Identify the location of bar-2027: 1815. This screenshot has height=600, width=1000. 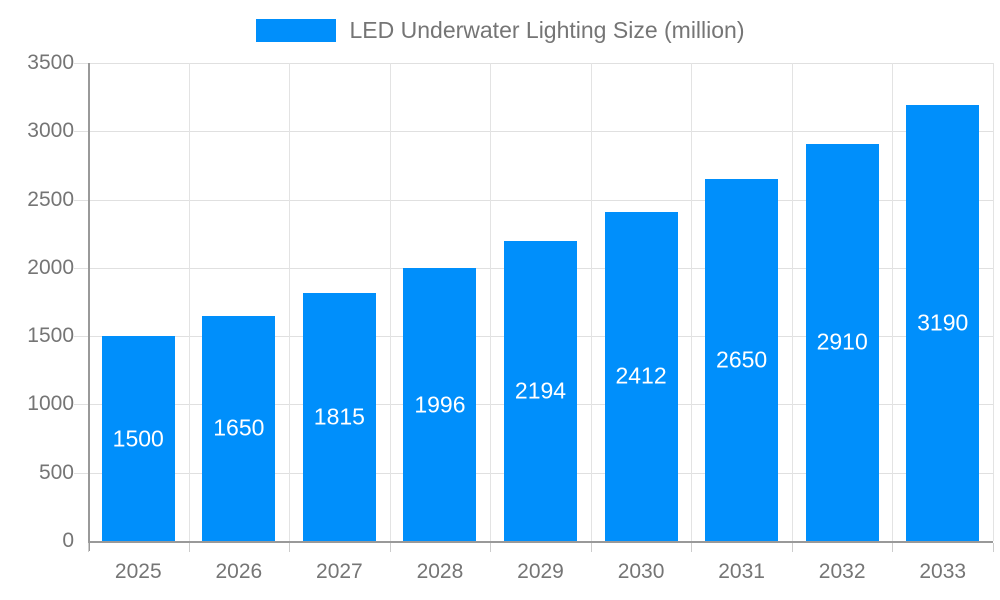
(339, 417).